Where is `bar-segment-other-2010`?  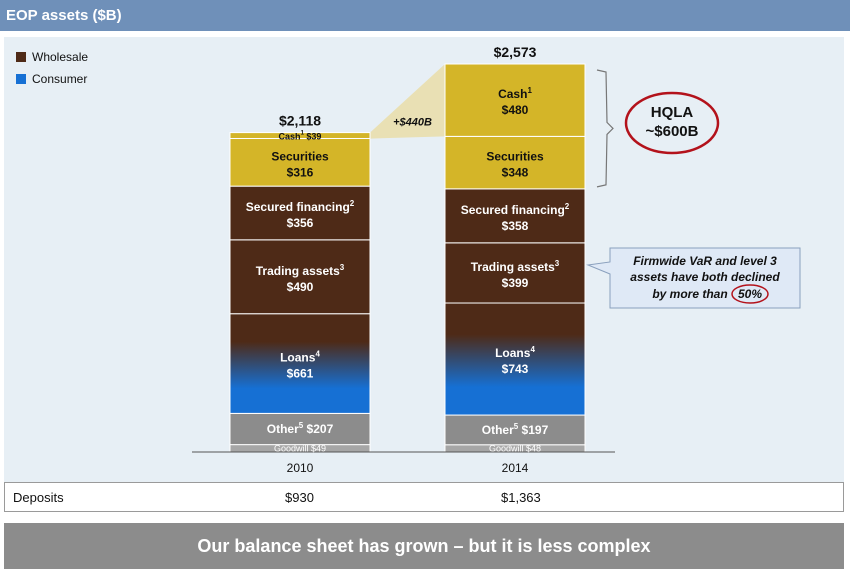 bar-segment-other-2010 is located at coordinates (300, 429).